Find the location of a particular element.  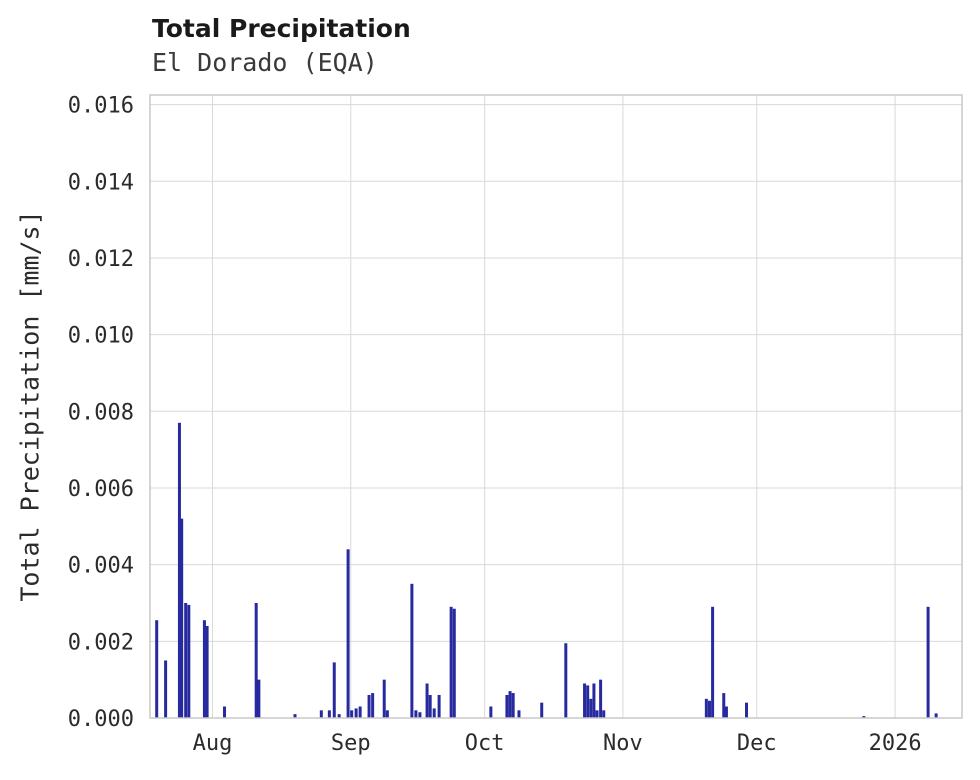

y-tick-label: 0.014 is located at coordinates (101, 182).